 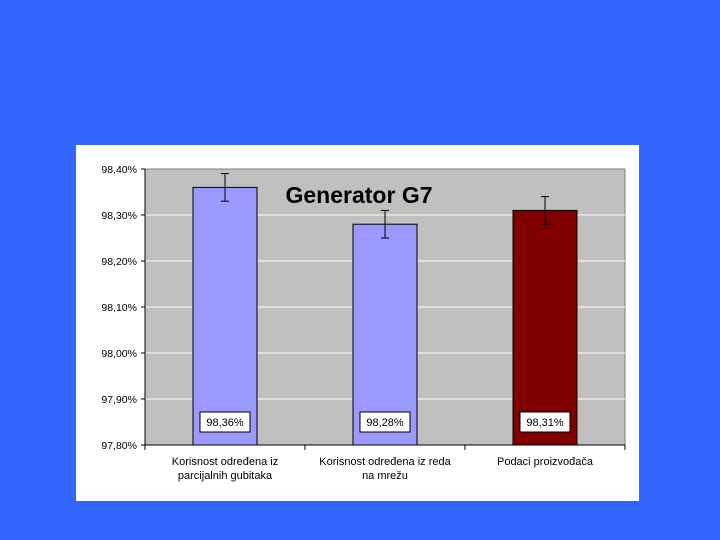 What do you see at coordinates (385, 462) in the screenshot?
I see `category-label: Korisnost određena iz reda` at bounding box center [385, 462].